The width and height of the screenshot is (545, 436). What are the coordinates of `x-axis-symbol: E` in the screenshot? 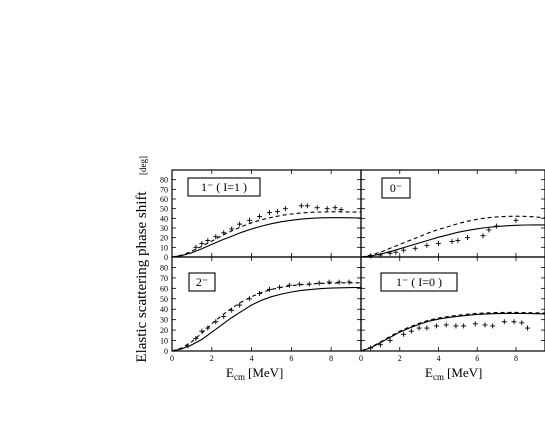 It's located at (230, 372).